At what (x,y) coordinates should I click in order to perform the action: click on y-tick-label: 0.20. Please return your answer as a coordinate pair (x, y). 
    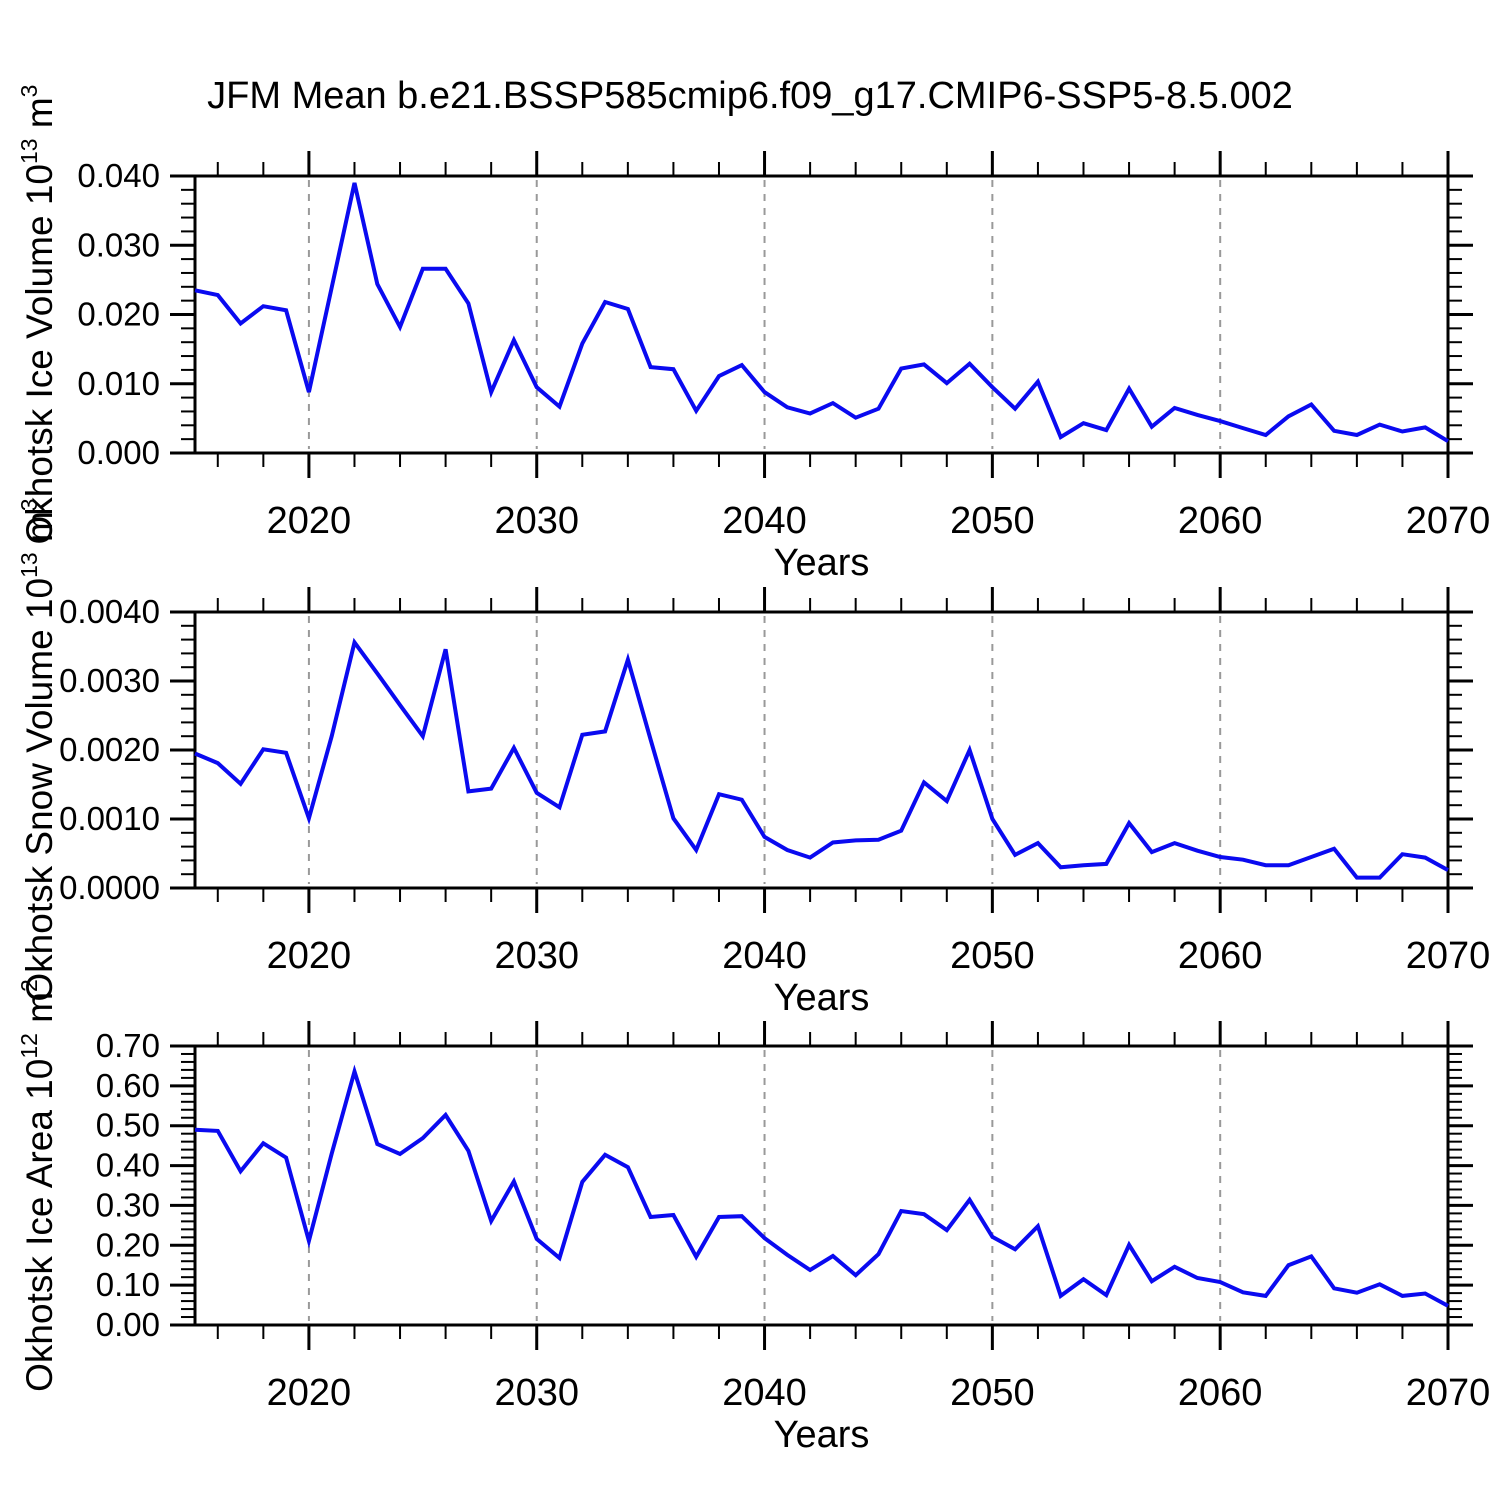
    Looking at the image, I should click on (128, 1244).